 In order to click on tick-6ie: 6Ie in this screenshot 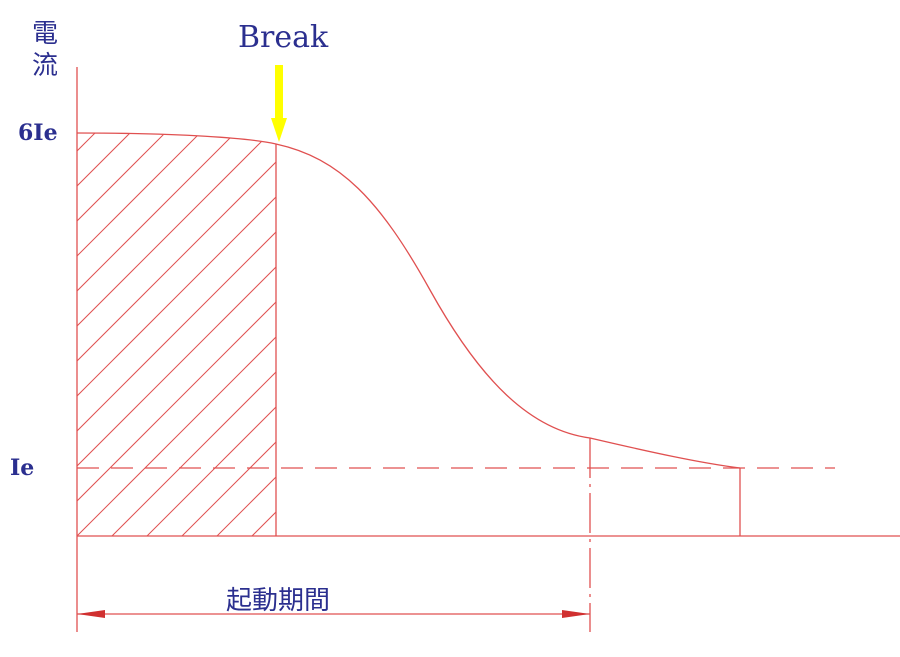, I will do `click(38, 133)`.